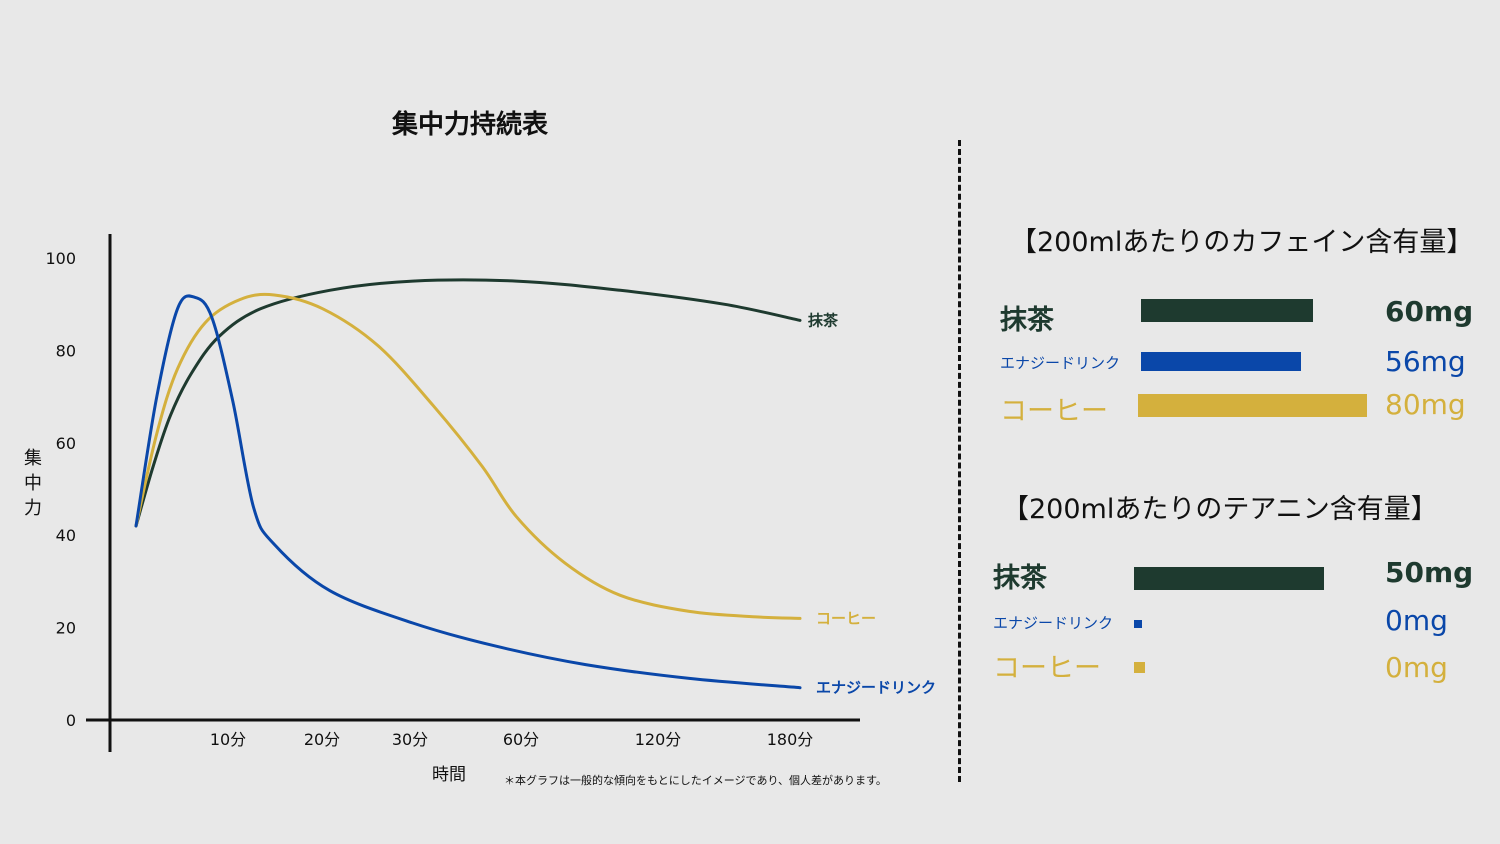 Image resolution: width=1500 pixels, height=844 pixels. Describe the element at coordinates (790, 739) in the screenshot. I see `x-tick-label: 180分` at that location.